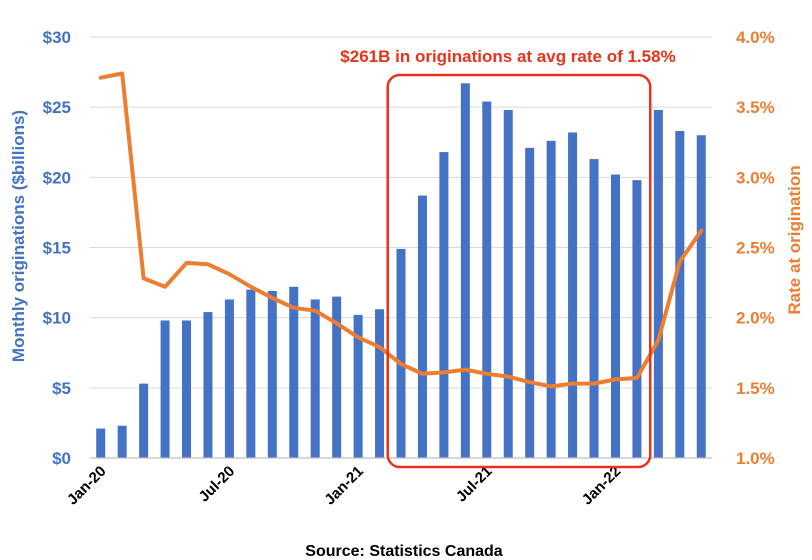  I want to click on right-tick-label: 1.5%, so click(755, 388).